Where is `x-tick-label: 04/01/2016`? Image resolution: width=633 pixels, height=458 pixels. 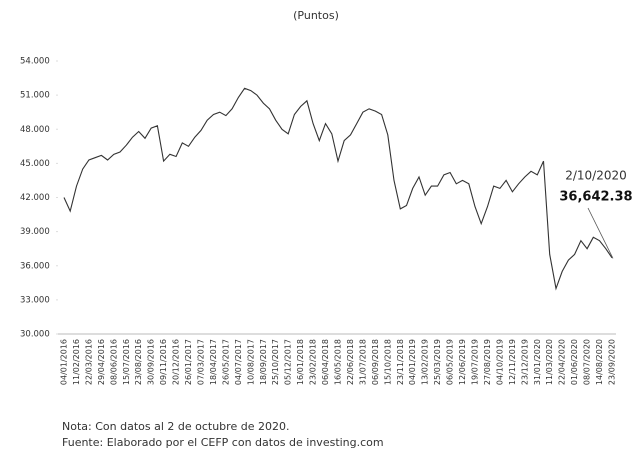
x-tick-label: 04/01/2016 is located at coordinates (64, 362).